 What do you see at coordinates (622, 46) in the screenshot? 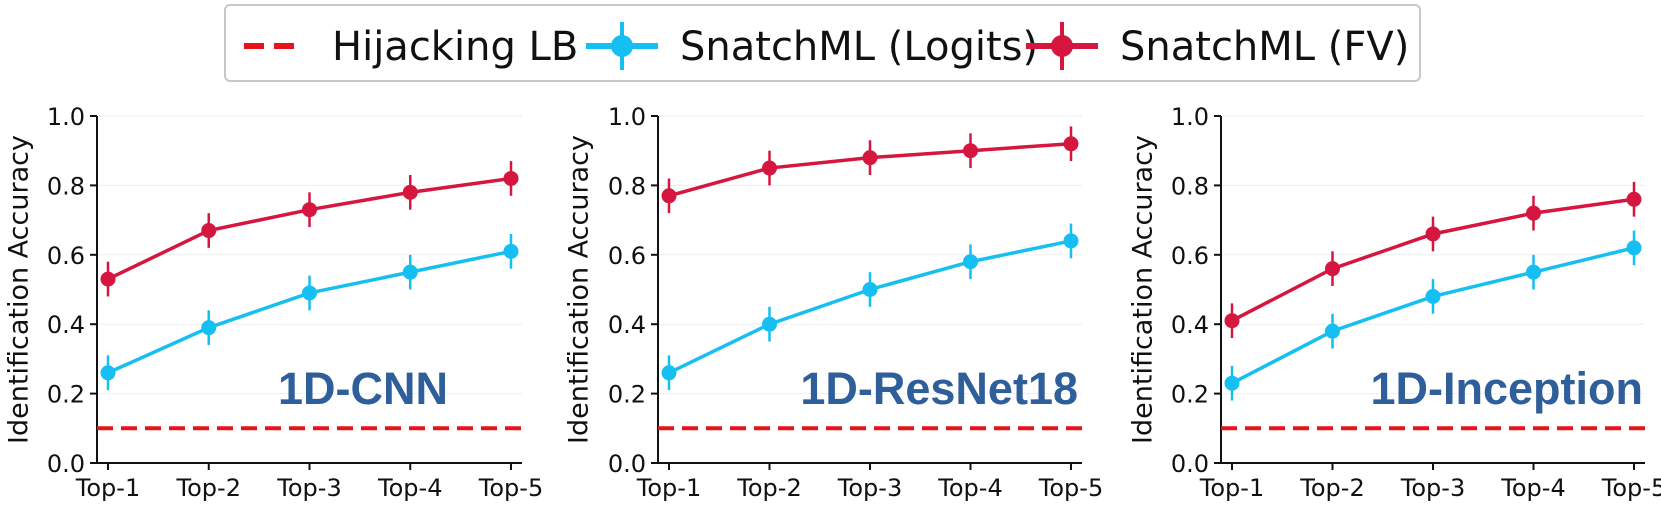
I see `legend-logits-swatch-marker` at bounding box center [622, 46].